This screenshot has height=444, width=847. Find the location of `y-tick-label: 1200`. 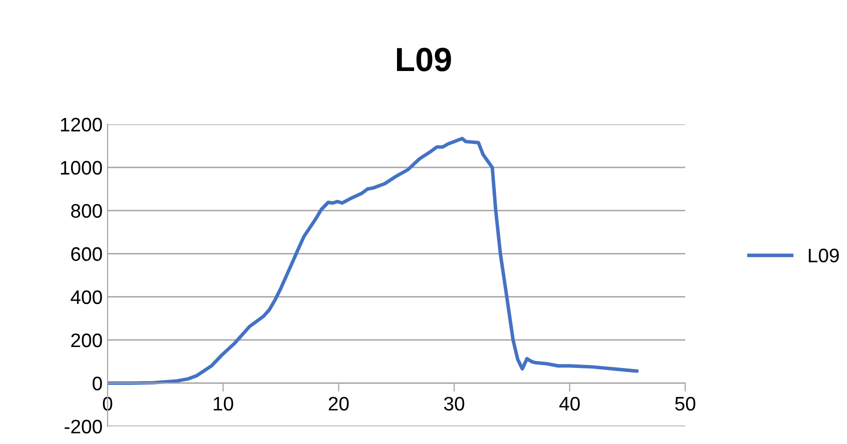

y-tick-label: 1200 is located at coordinates (81, 125).